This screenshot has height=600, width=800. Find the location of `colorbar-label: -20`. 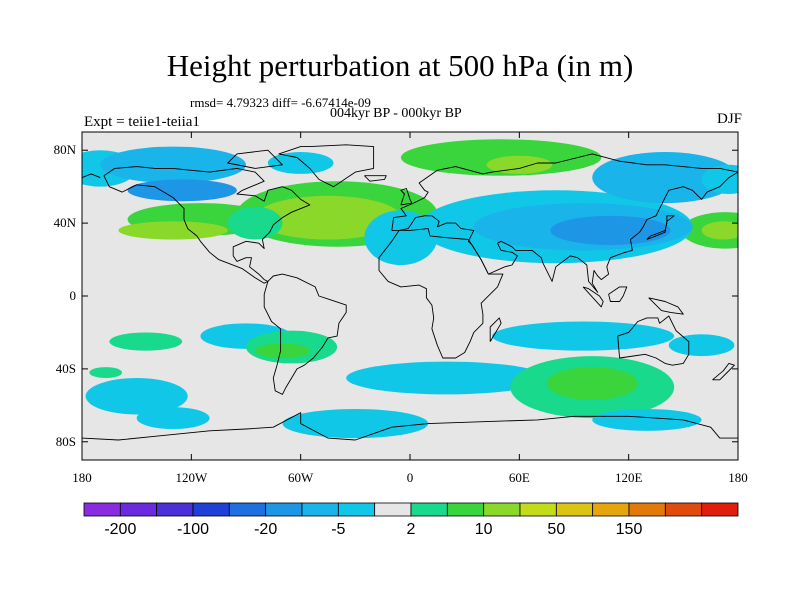

colorbar-label: -20 is located at coordinates (265, 529).